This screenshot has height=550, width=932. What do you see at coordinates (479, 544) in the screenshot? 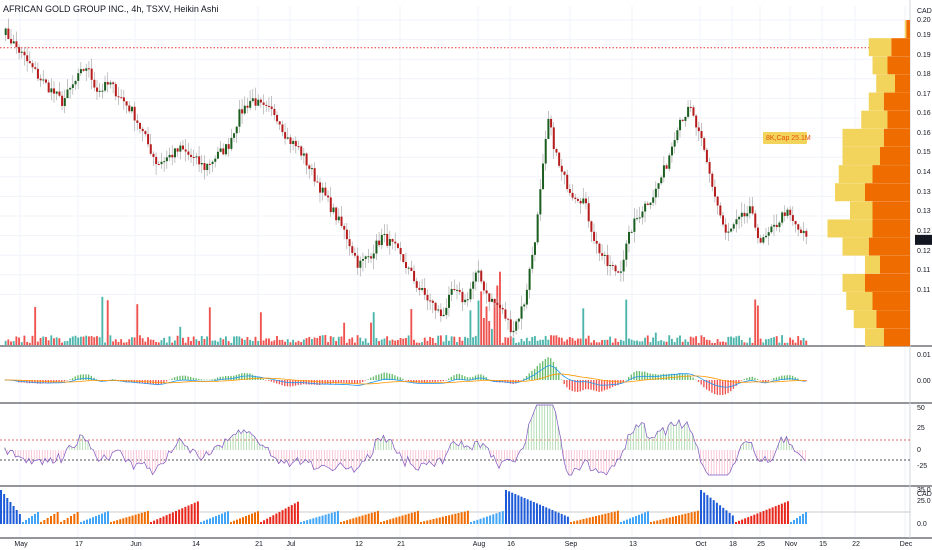
I see `time-tick-label: Aug` at bounding box center [479, 544].